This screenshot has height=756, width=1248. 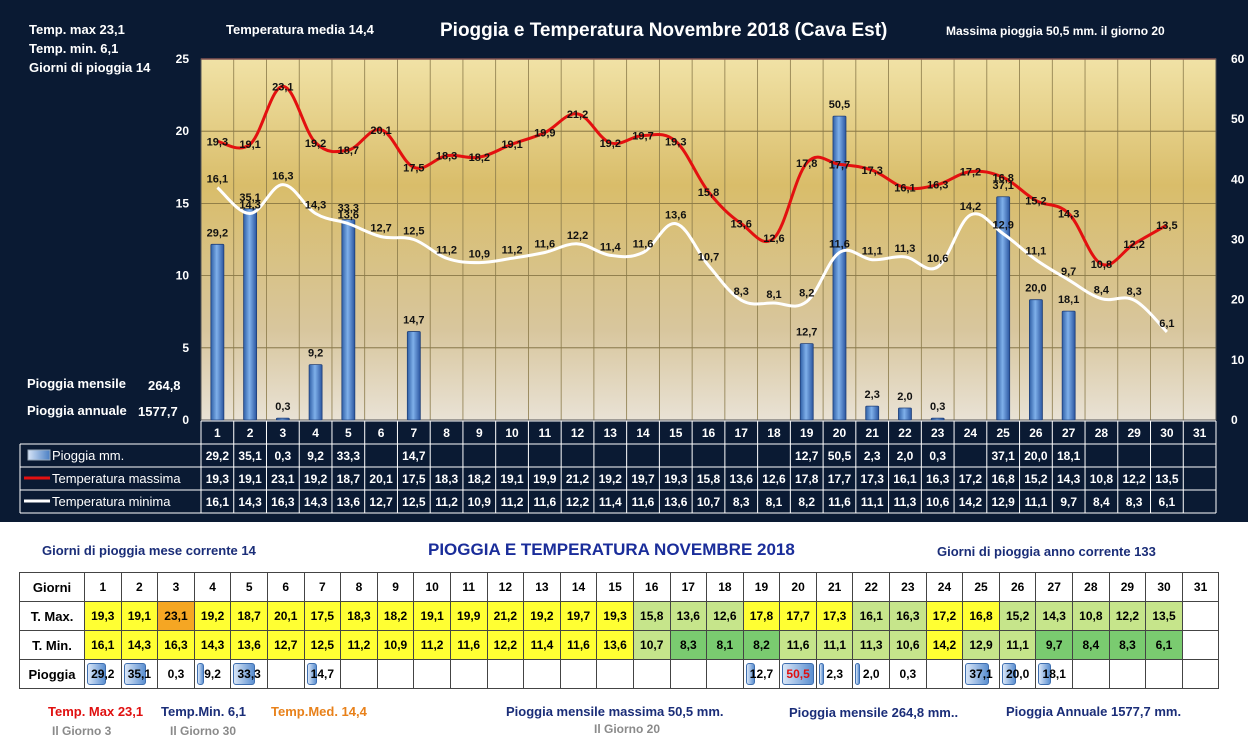 I want to click on table-cell: 12,2, so click(x=1134, y=479).